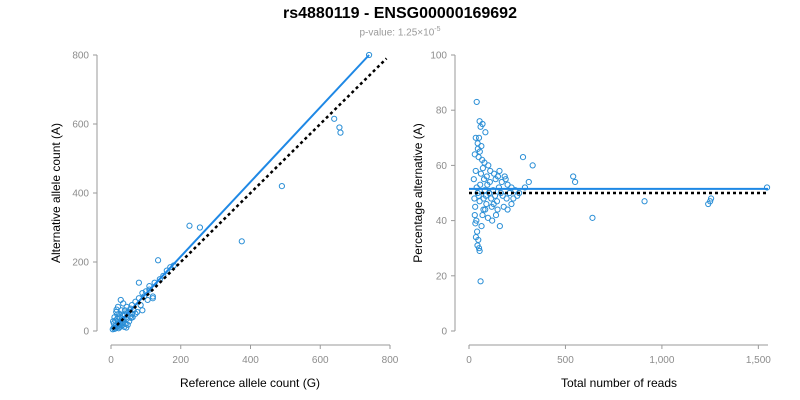 This screenshot has height=400, width=800. What do you see at coordinates (320, 360) in the screenshot?
I see `x-tick-label: 600` at bounding box center [320, 360].